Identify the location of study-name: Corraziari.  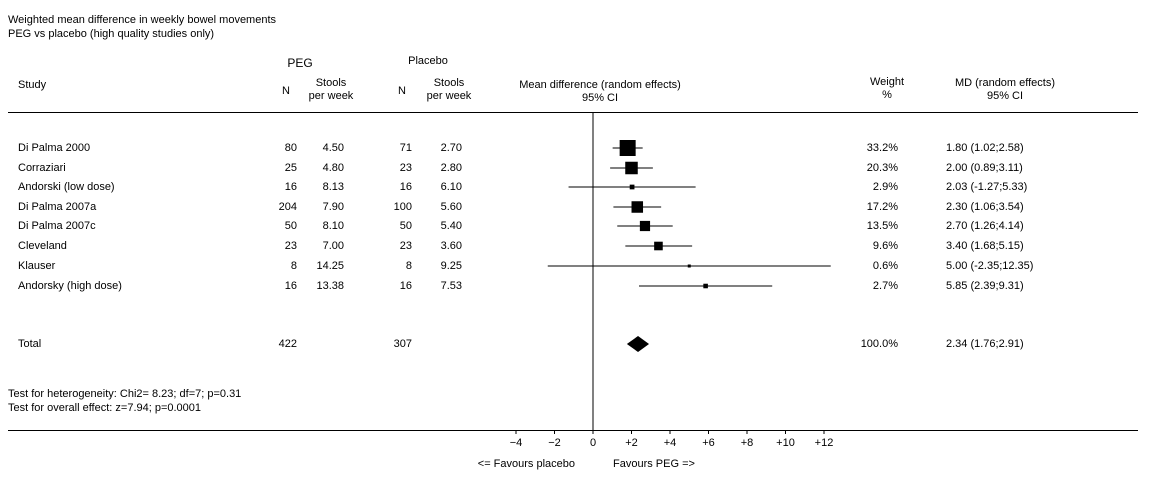
(42, 168).